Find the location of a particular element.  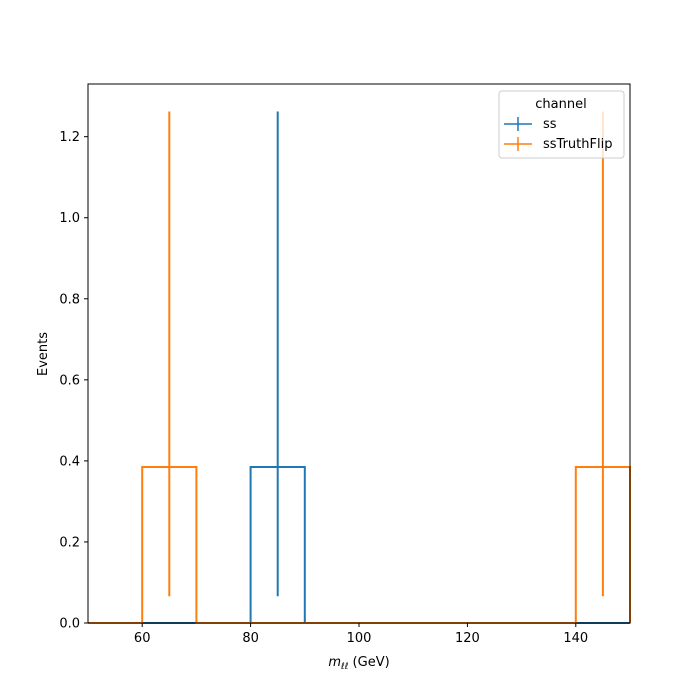

y-tick-label: 1.2 is located at coordinates (69, 137).